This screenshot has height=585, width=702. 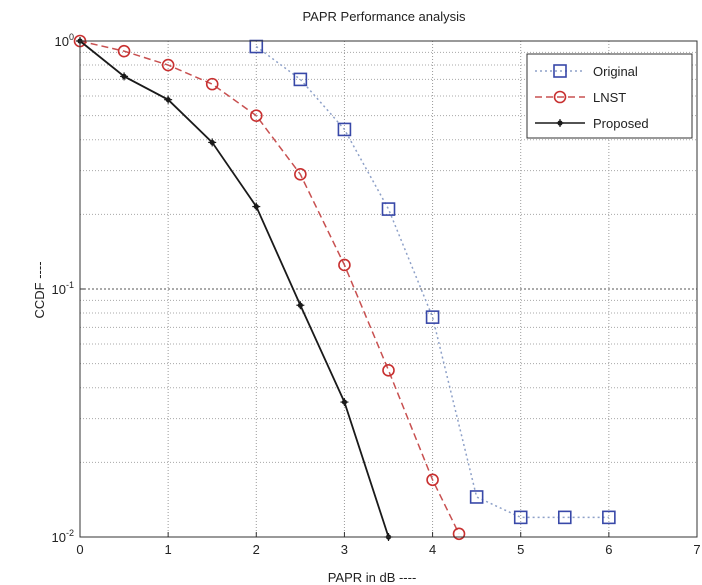 I want to click on x-tick-label: 6, so click(x=608, y=549).